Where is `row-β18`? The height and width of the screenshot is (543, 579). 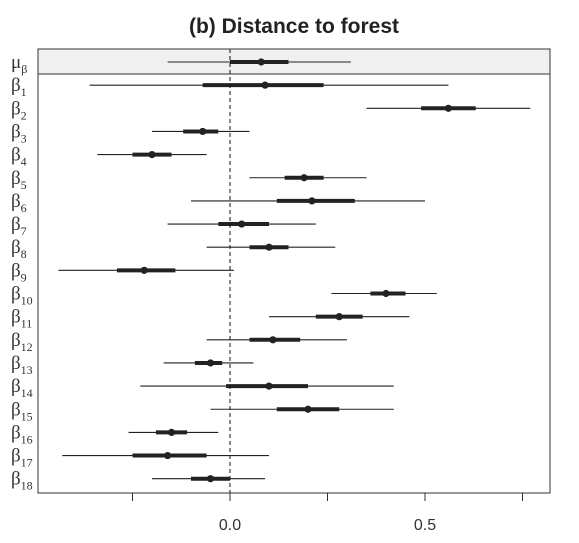 row-β18 is located at coordinates (209, 479).